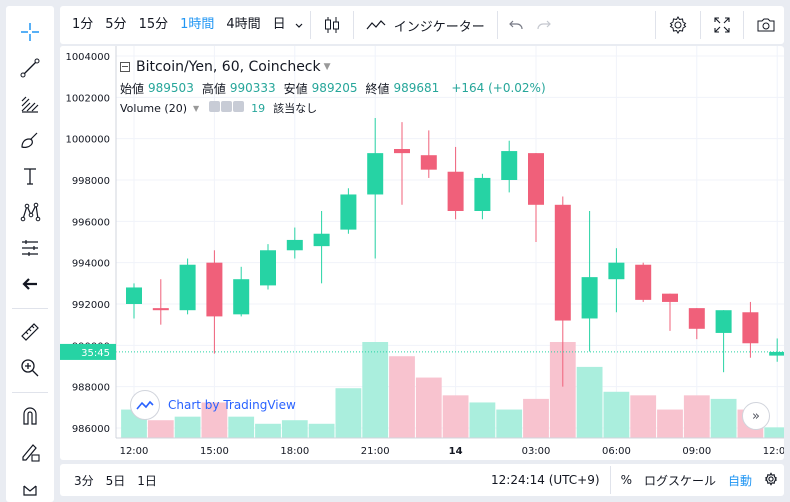 The width and height of the screenshot is (790, 502). Describe the element at coordinates (95, 353) in the screenshot. I see `countdown-label: 35:45` at that location.